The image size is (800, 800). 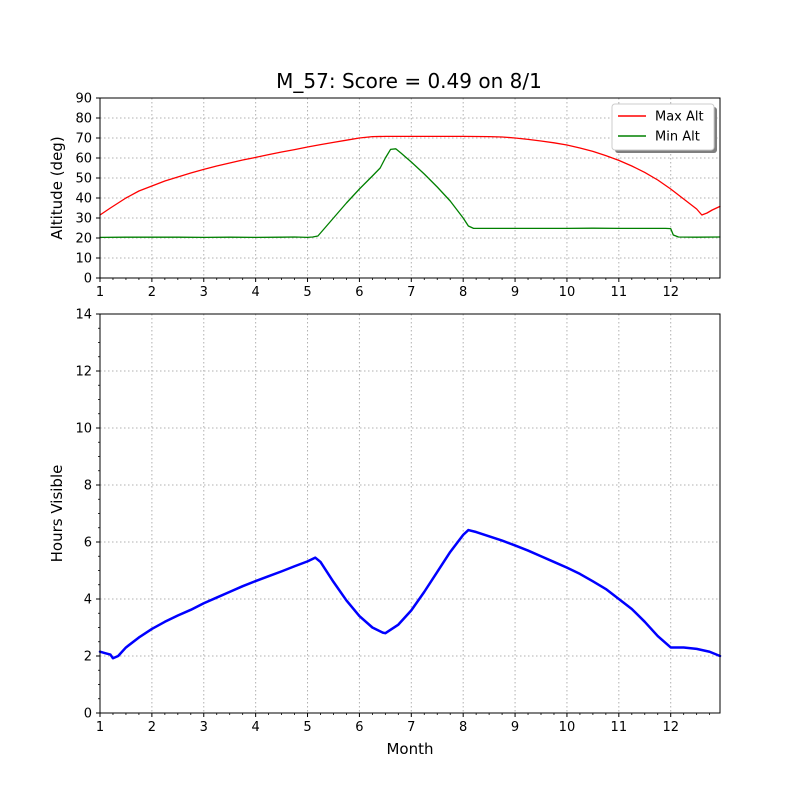 I want to click on series-line-hours-visible, so click(x=410, y=594).